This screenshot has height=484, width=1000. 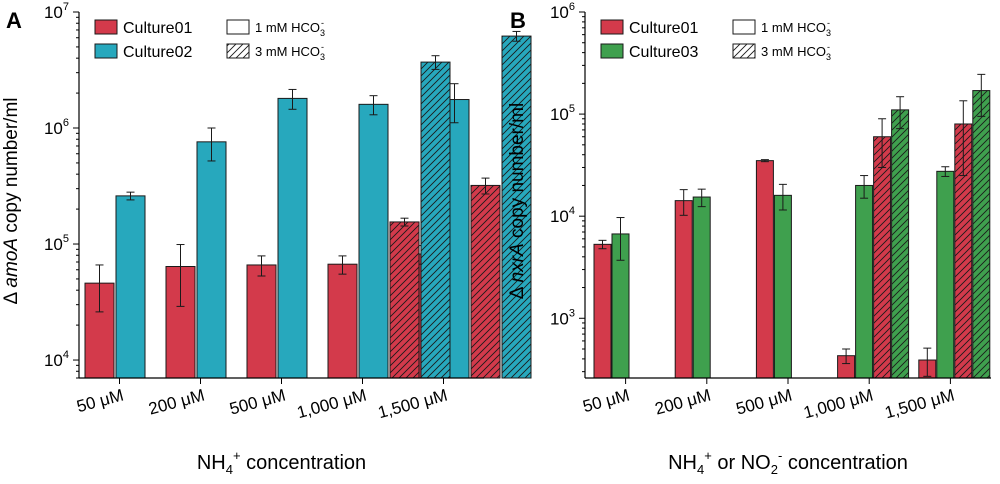 What do you see at coordinates (14, 20) in the screenshot?
I see `panel-letter-a: A` at bounding box center [14, 20].